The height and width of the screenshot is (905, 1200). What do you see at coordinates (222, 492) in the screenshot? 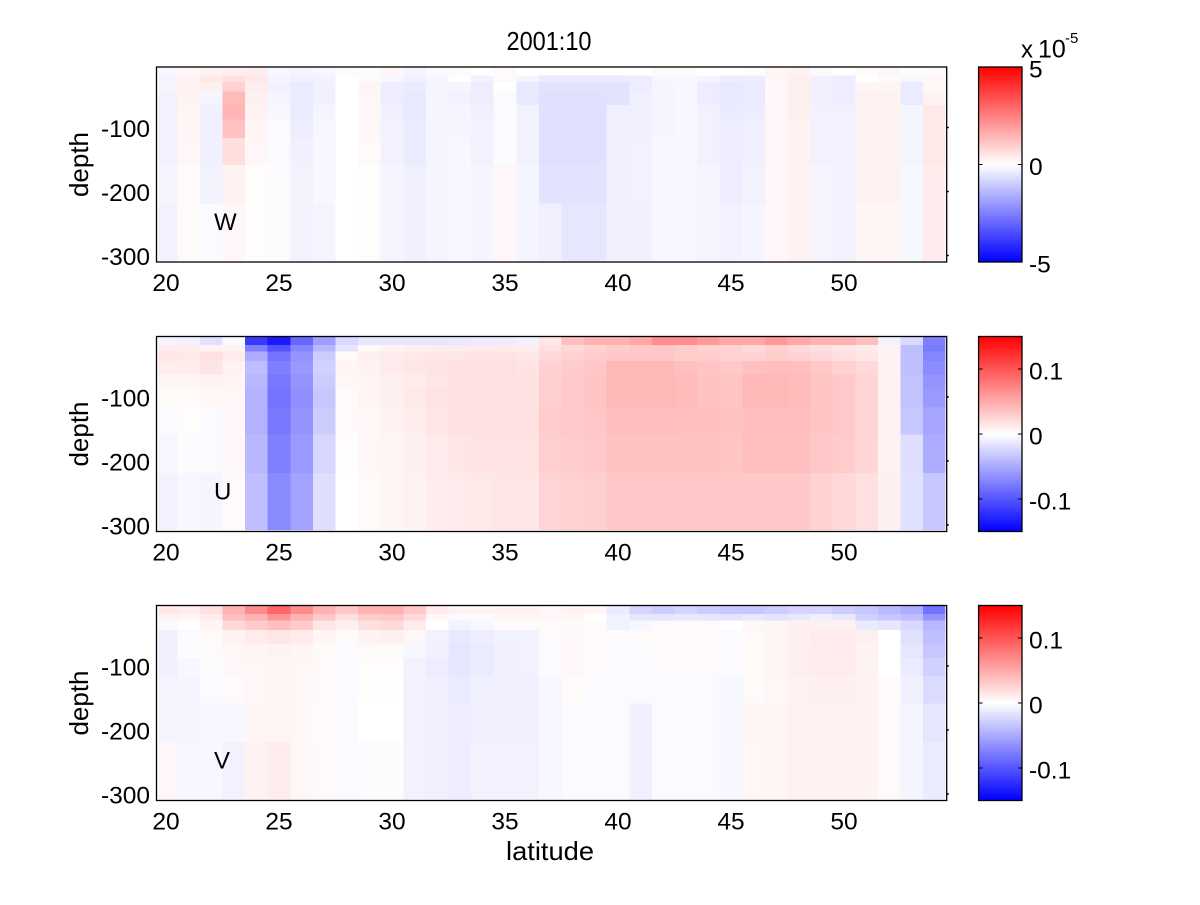
I see `svg-text: U` at bounding box center [222, 492].